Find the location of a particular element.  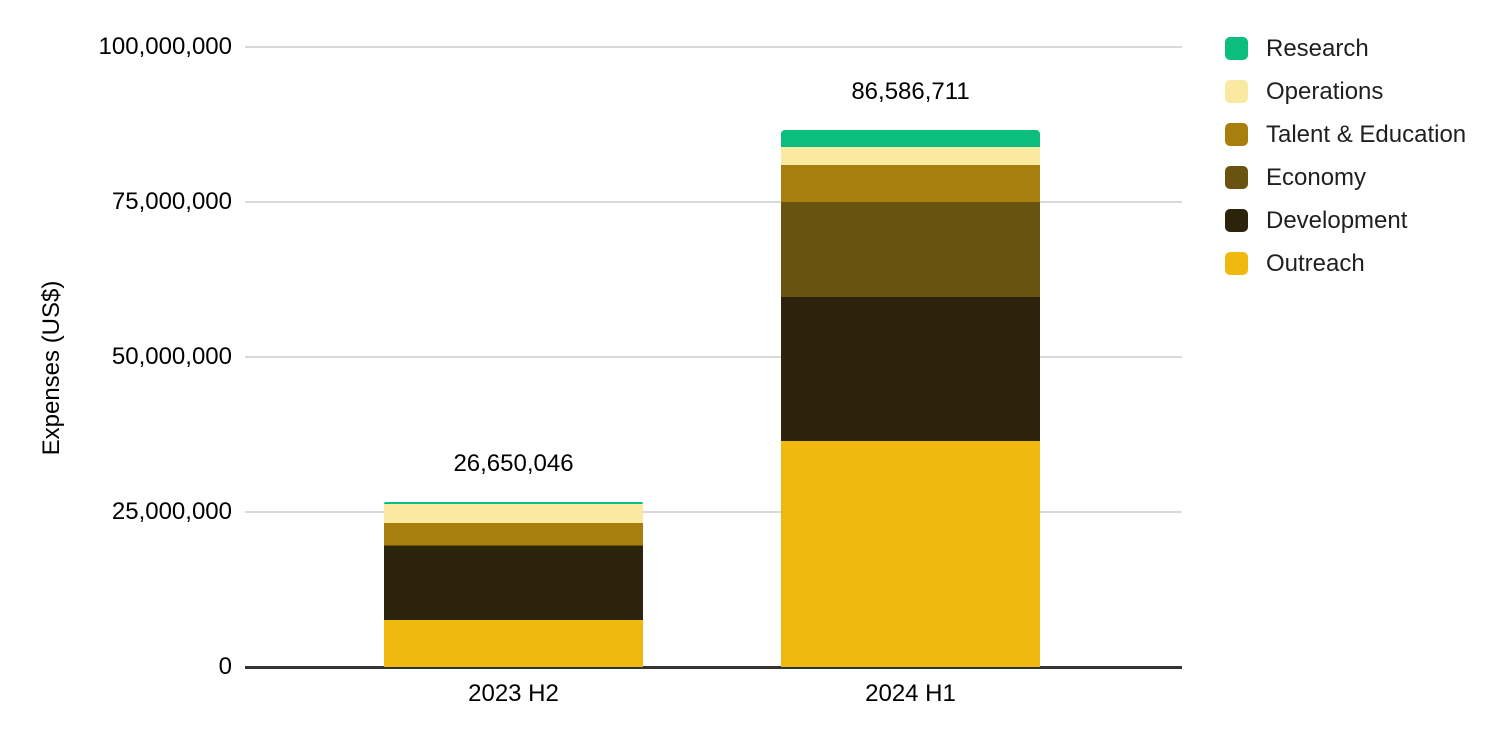

segment-economy-2024-h1 is located at coordinates (910, 250).